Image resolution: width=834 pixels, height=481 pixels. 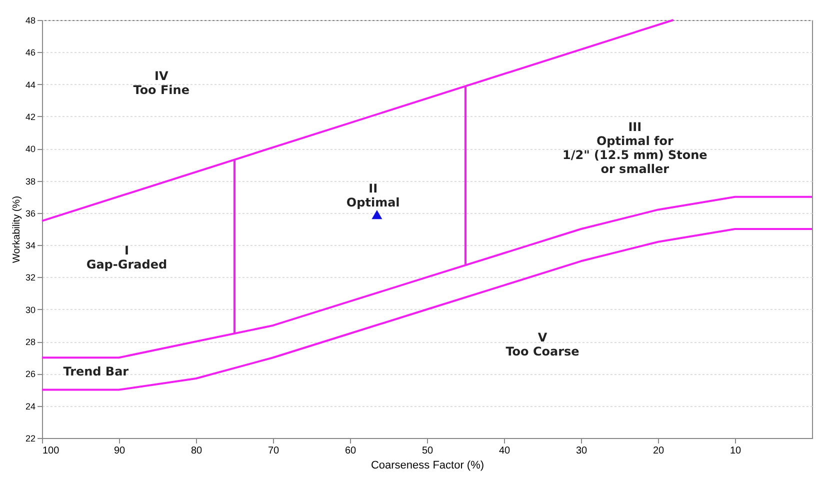 What do you see at coordinates (582, 451) in the screenshot?
I see `x-tick-label: 30` at bounding box center [582, 451].